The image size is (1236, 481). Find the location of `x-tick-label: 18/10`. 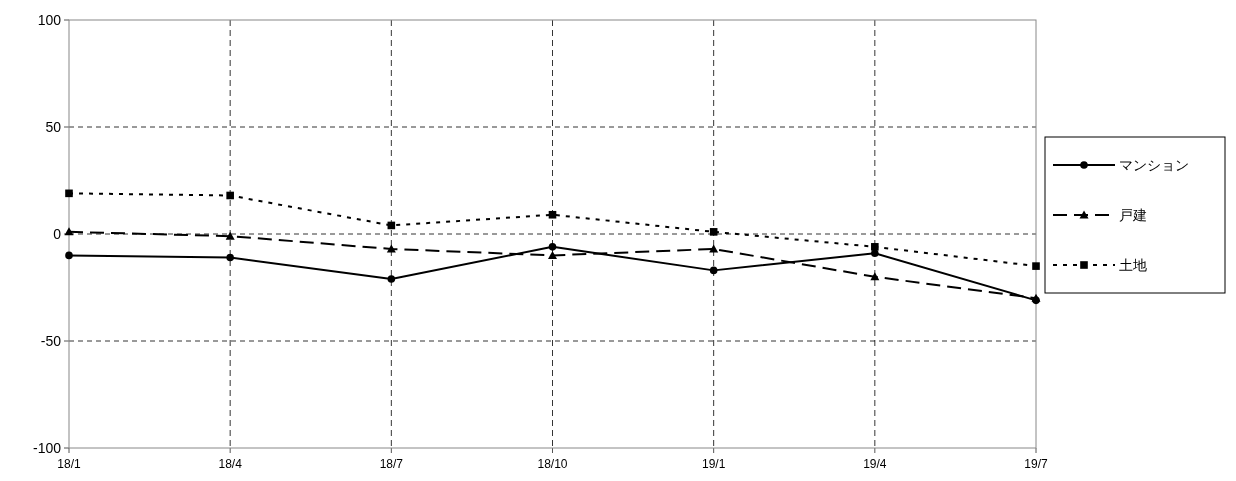

x-tick-label: 18/10 is located at coordinates (552, 464).